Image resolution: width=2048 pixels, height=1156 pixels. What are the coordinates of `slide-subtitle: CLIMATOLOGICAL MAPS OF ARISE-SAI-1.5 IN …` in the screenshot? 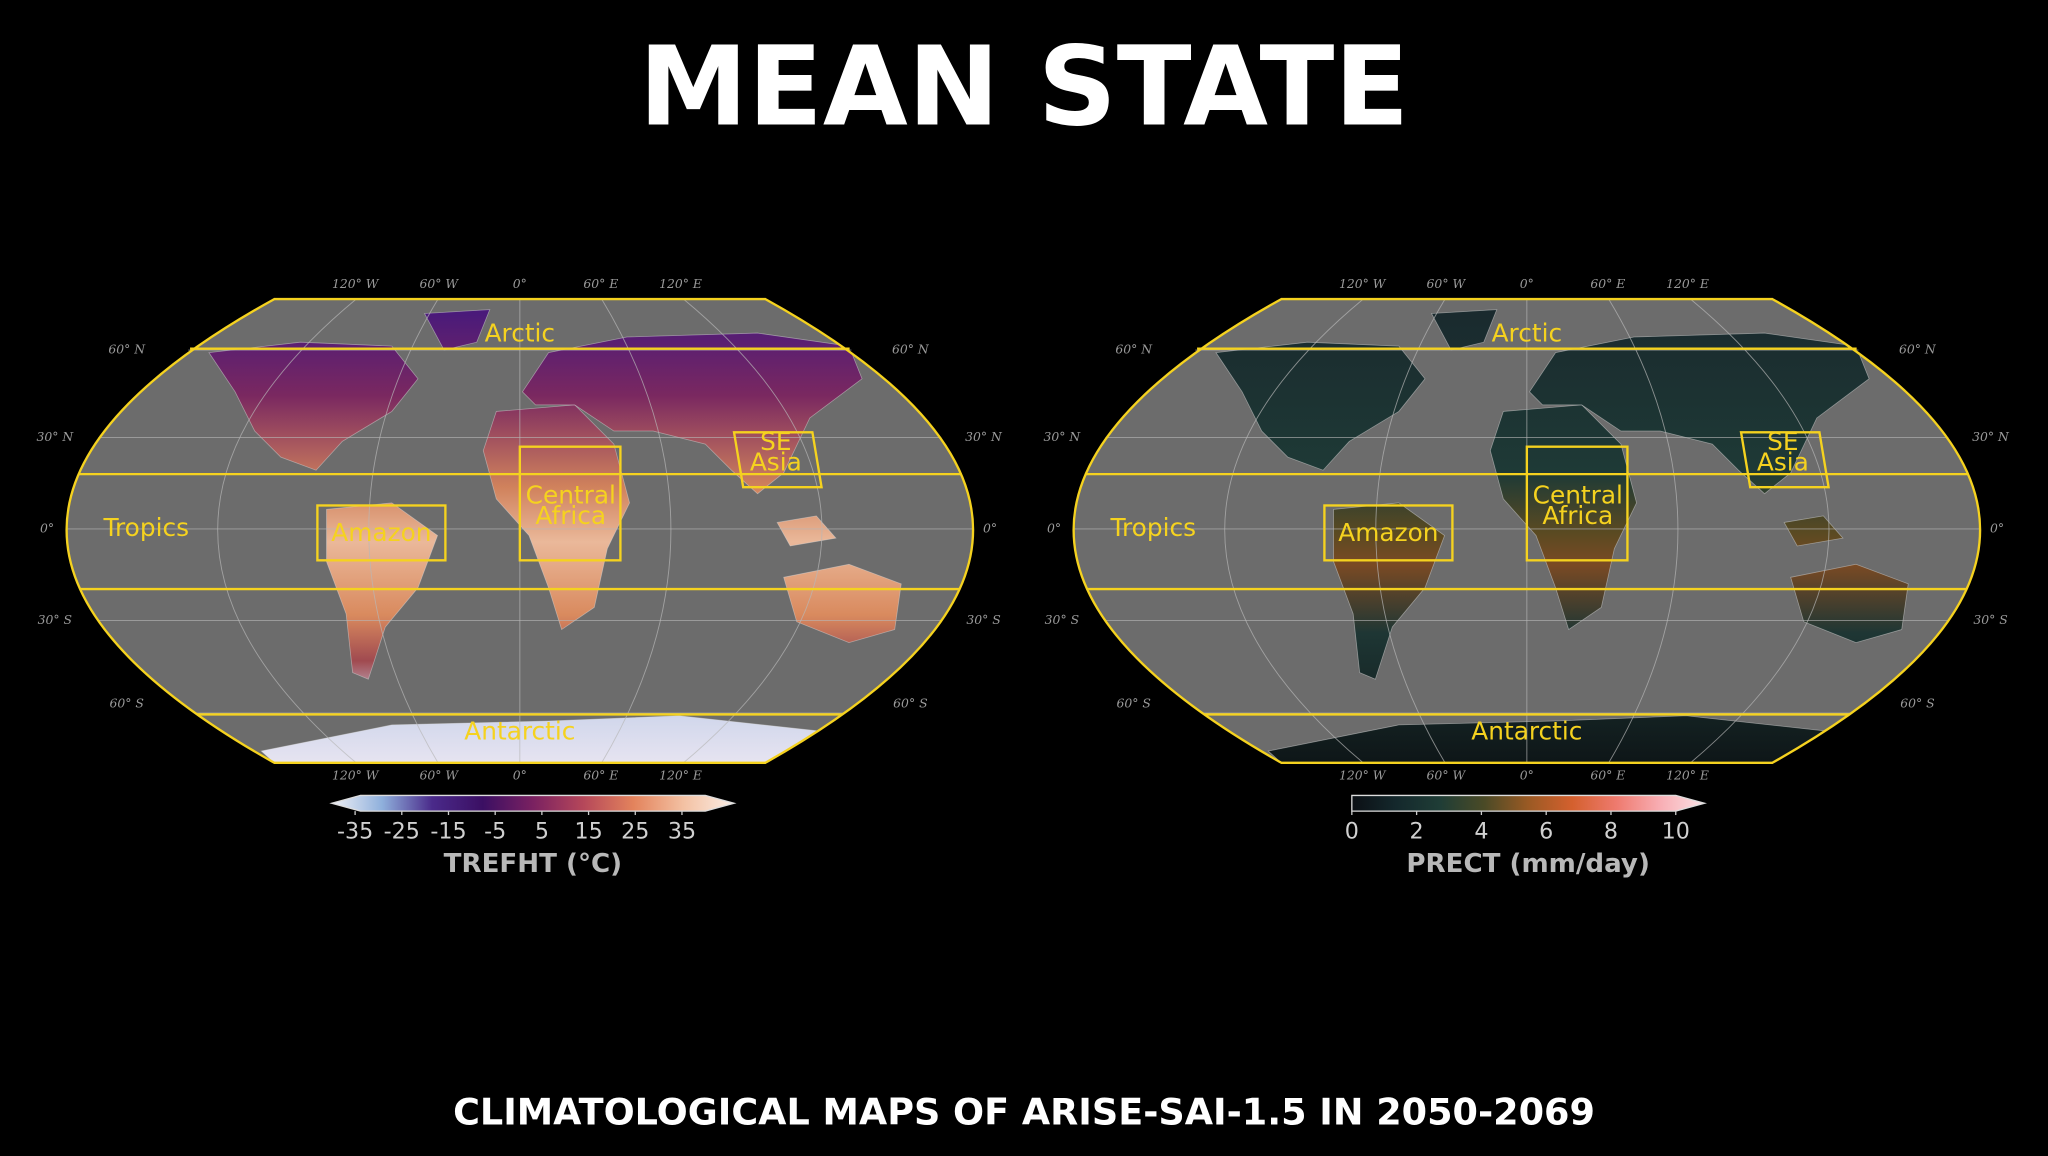 It's located at (1024, 1112).